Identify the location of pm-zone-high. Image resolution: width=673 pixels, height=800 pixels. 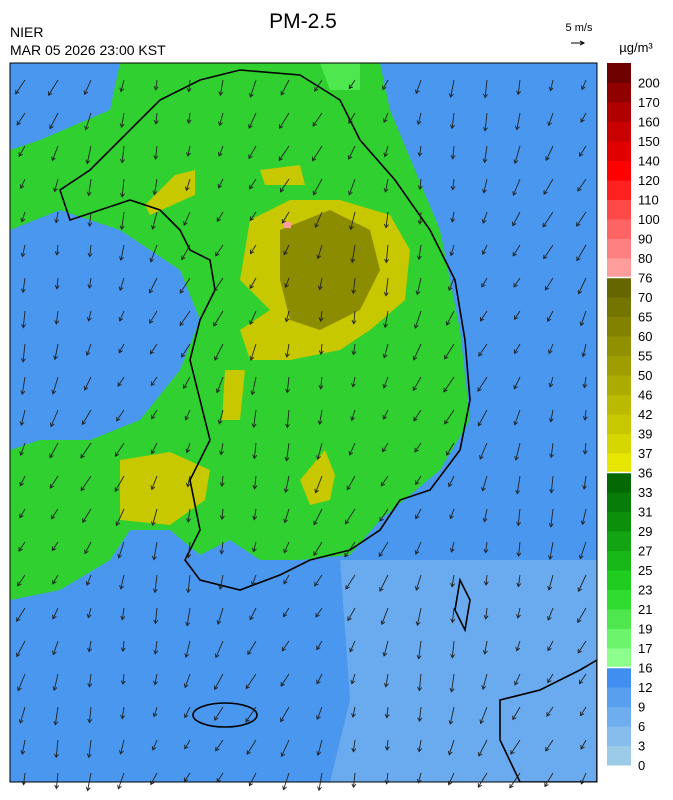
(170, 192).